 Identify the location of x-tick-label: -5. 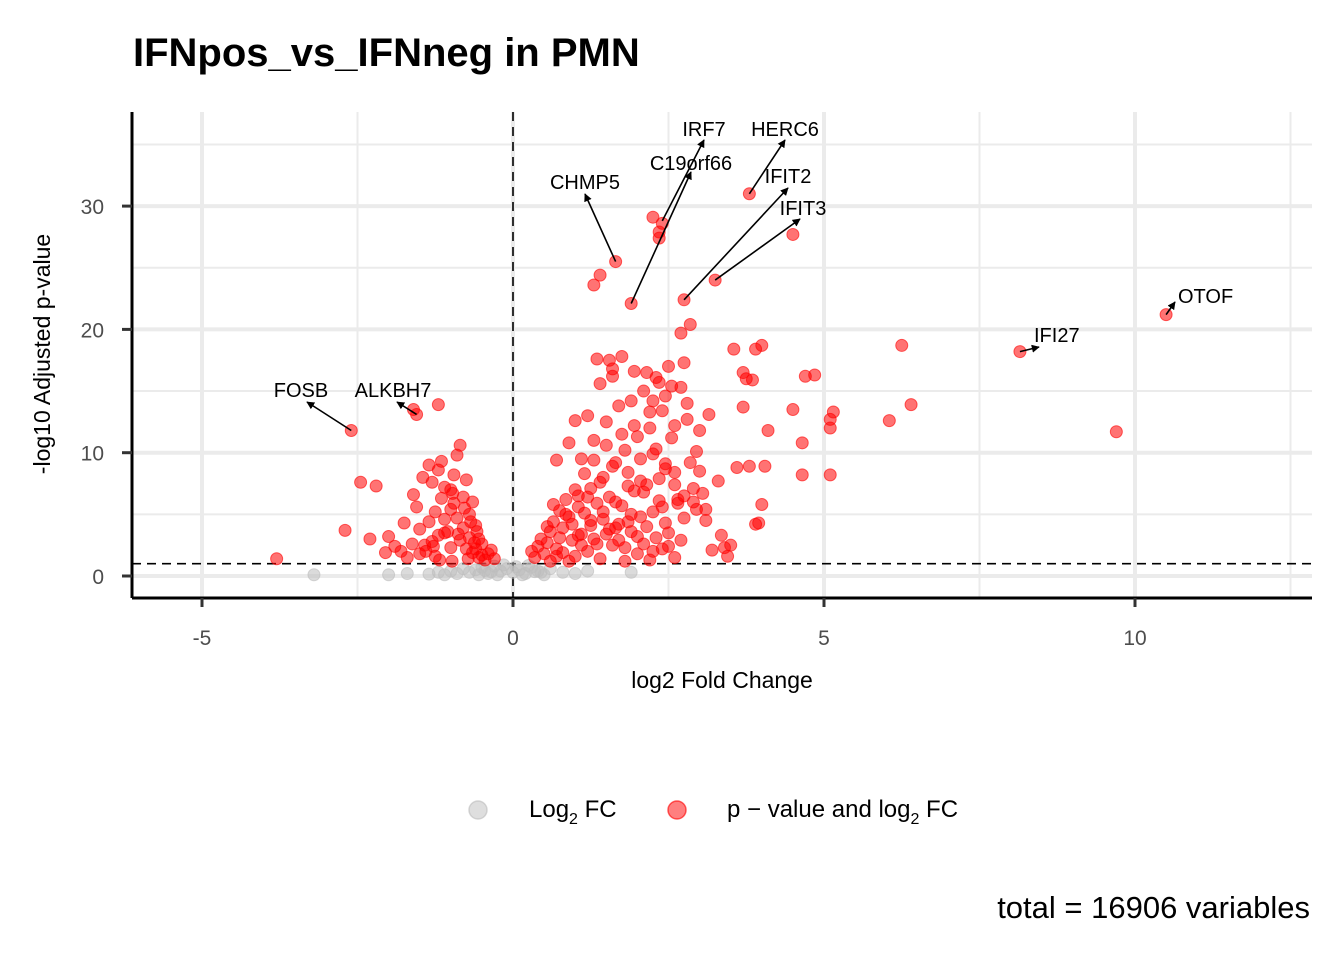
(202, 638).